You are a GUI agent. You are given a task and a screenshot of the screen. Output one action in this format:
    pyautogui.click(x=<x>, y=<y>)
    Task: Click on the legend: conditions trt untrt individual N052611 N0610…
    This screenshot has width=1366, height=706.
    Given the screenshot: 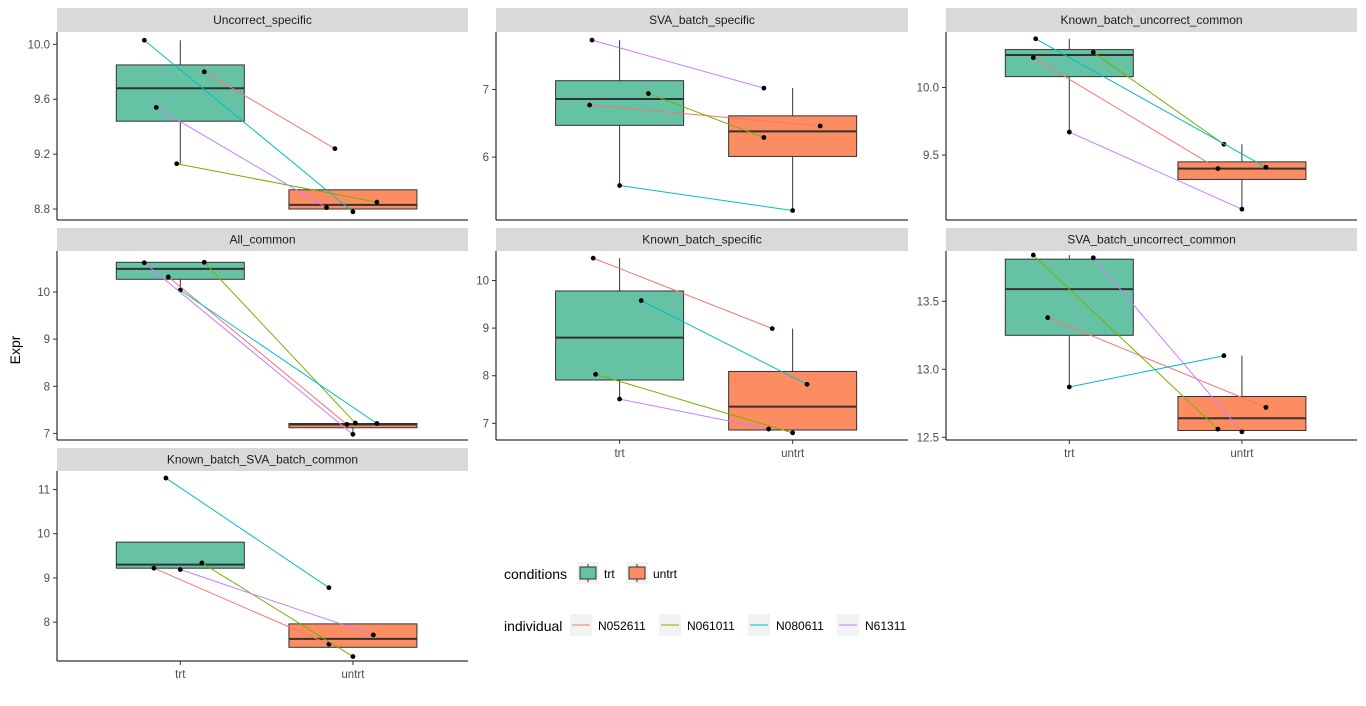 What is the action you would take?
    pyautogui.click(x=705, y=599)
    